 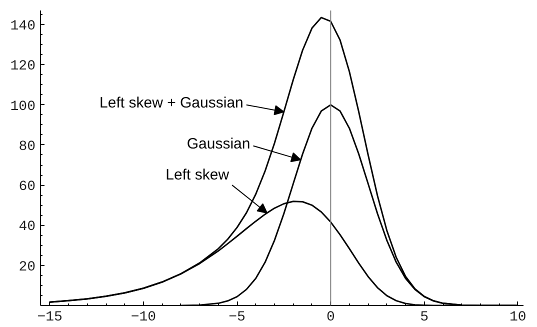 What do you see at coordinates (27, 187) in the screenshot?
I see `y-tick-label: 60` at bounding box center [27, 187].